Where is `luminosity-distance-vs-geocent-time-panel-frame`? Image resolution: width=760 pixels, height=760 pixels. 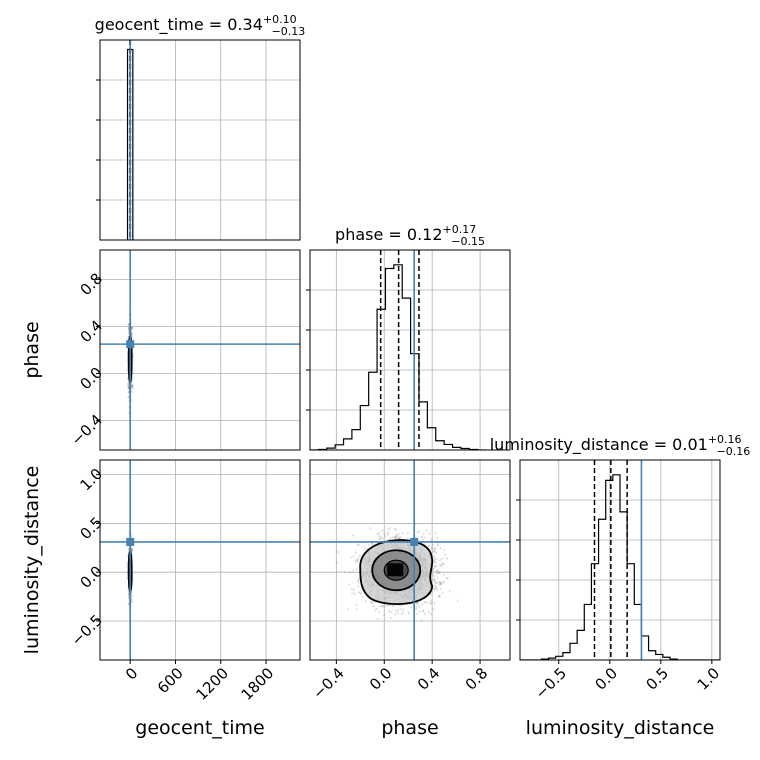
luminosity-distance-vs-geocent-time-panel-frame is located at coordinates (200, 560).